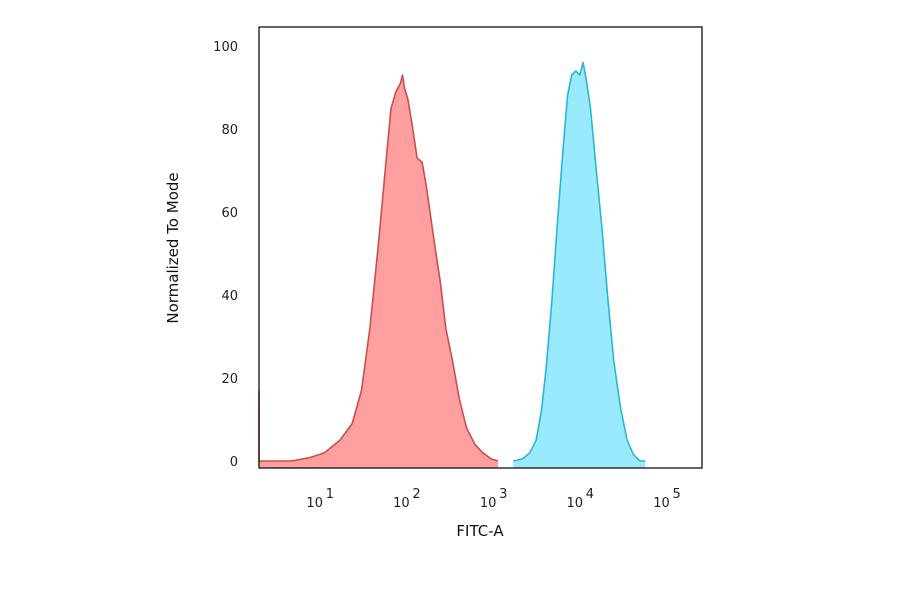 The width and height of the screenshot is (900, 594). What do you see at coordinates (173, 247) in the screenshot?
I see `y-axis-title: Normalized To Mode` at bounding box center [173, 247].